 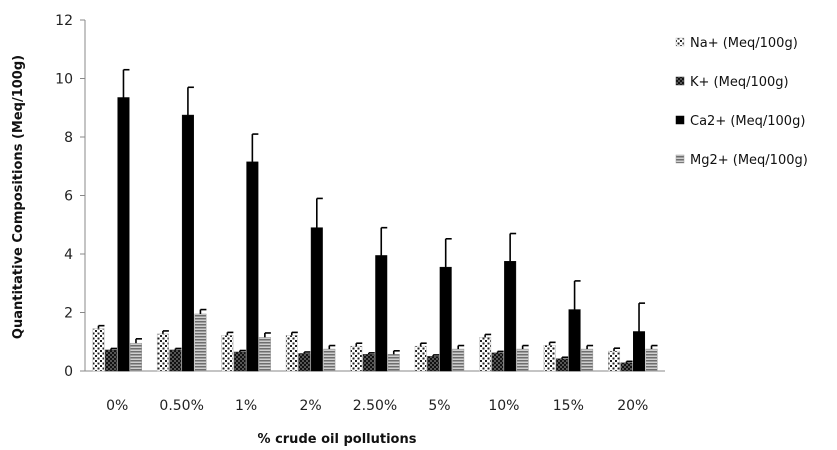 What do you see at coordinates (68, 197) in the screenshot?
I see `y-tick-label: 6` at bounding box center [68, 197].